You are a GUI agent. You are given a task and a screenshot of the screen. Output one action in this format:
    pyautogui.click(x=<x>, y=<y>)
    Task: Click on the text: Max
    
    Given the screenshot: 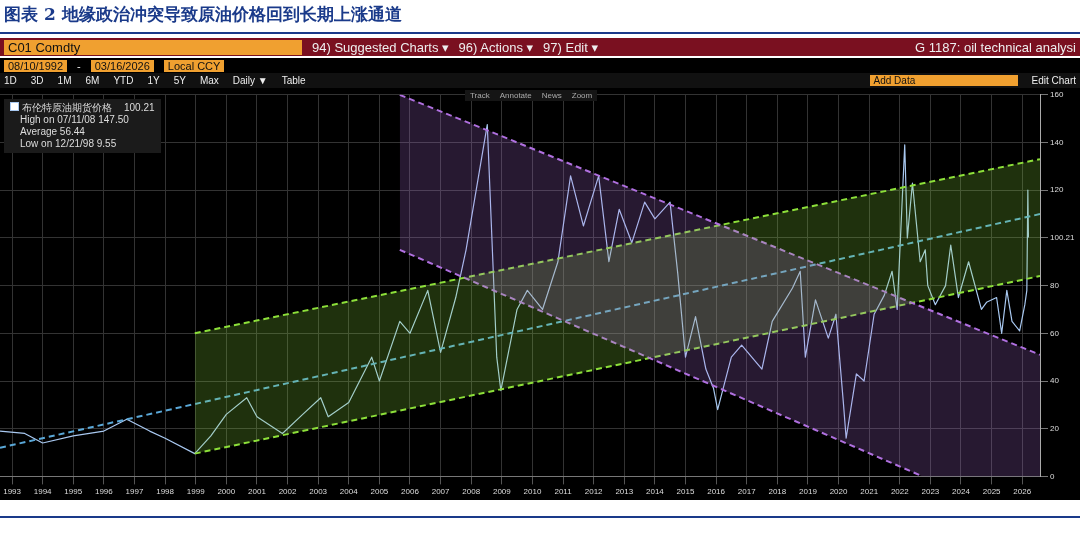 What is the action you would take?
    pyautogui.click(x=209, y=80)
    